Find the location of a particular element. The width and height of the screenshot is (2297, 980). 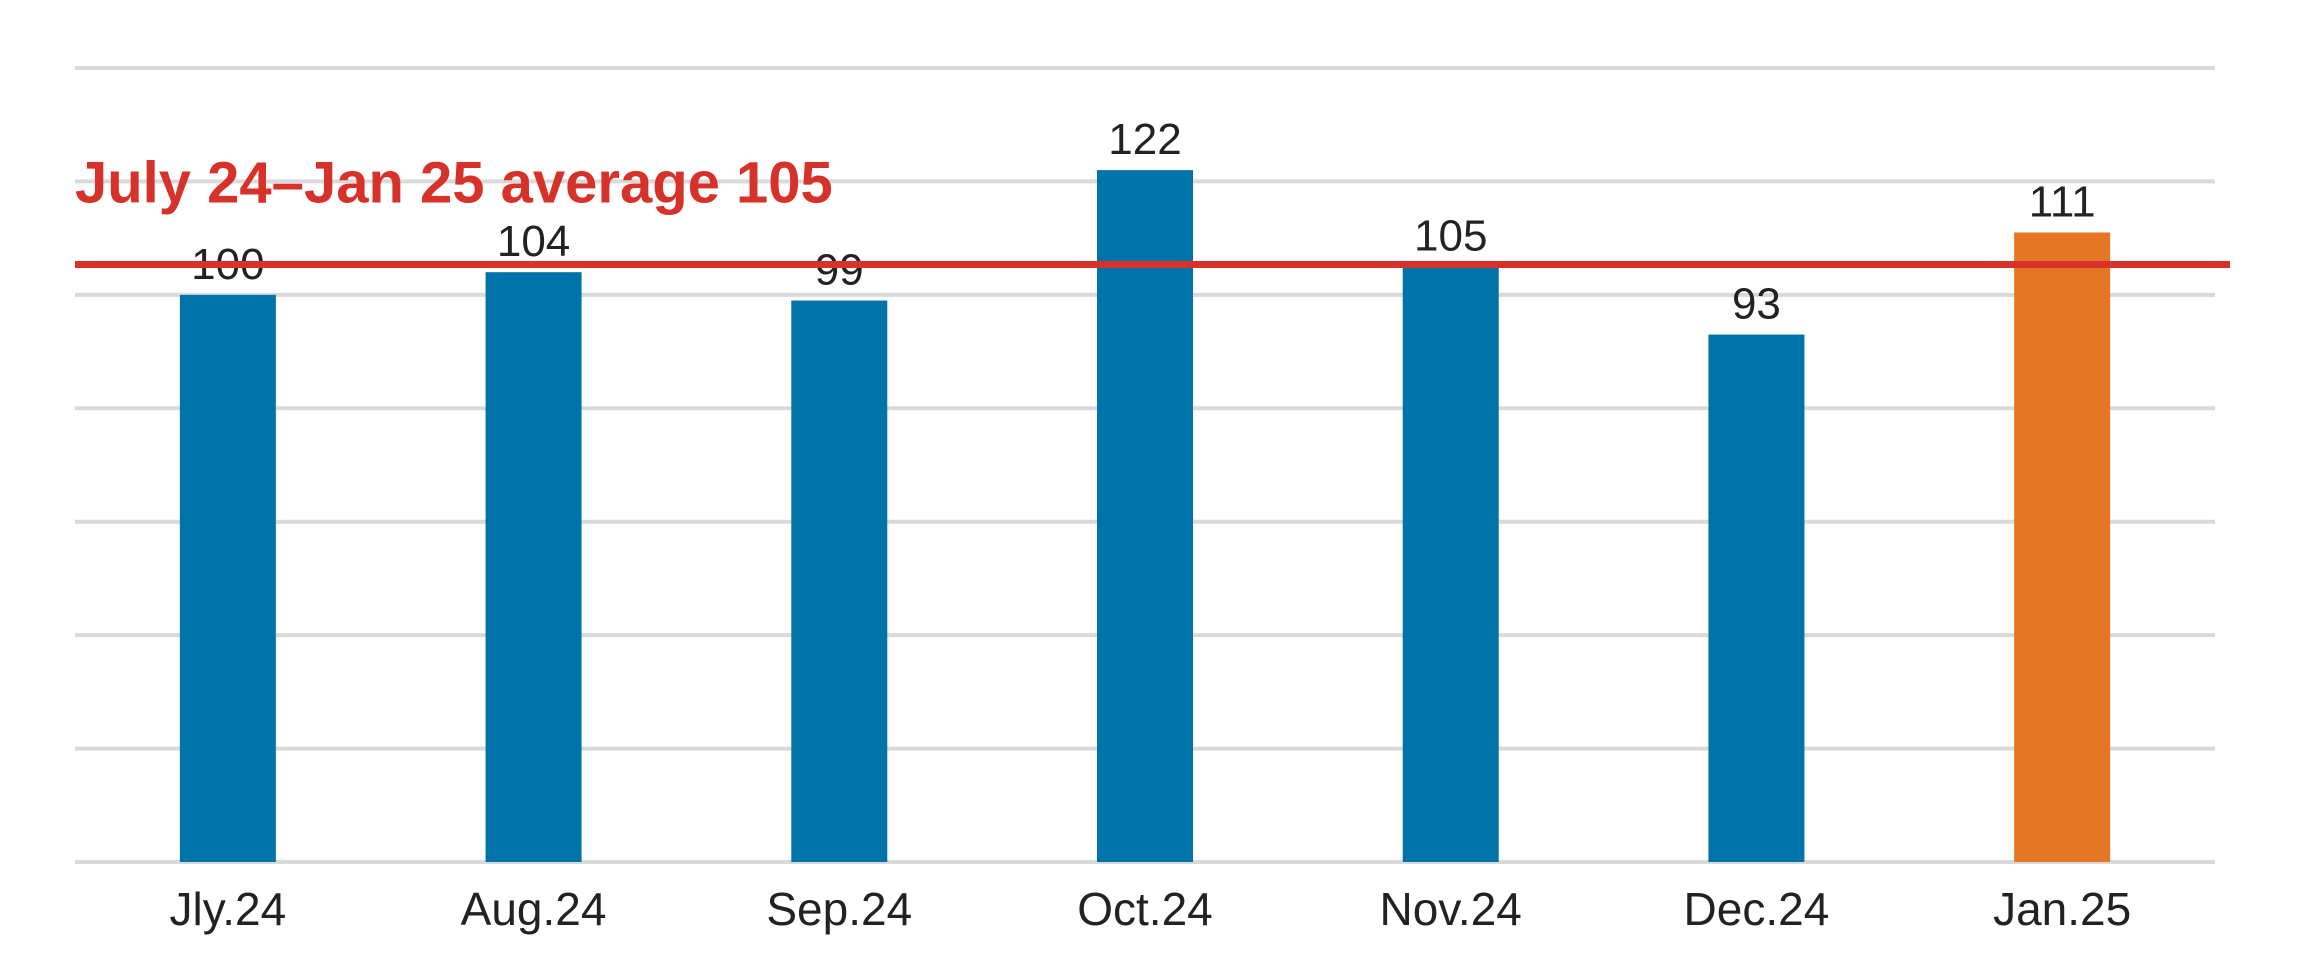

x-tick-label: Oct.24 is located at coordinates (1145, 909).